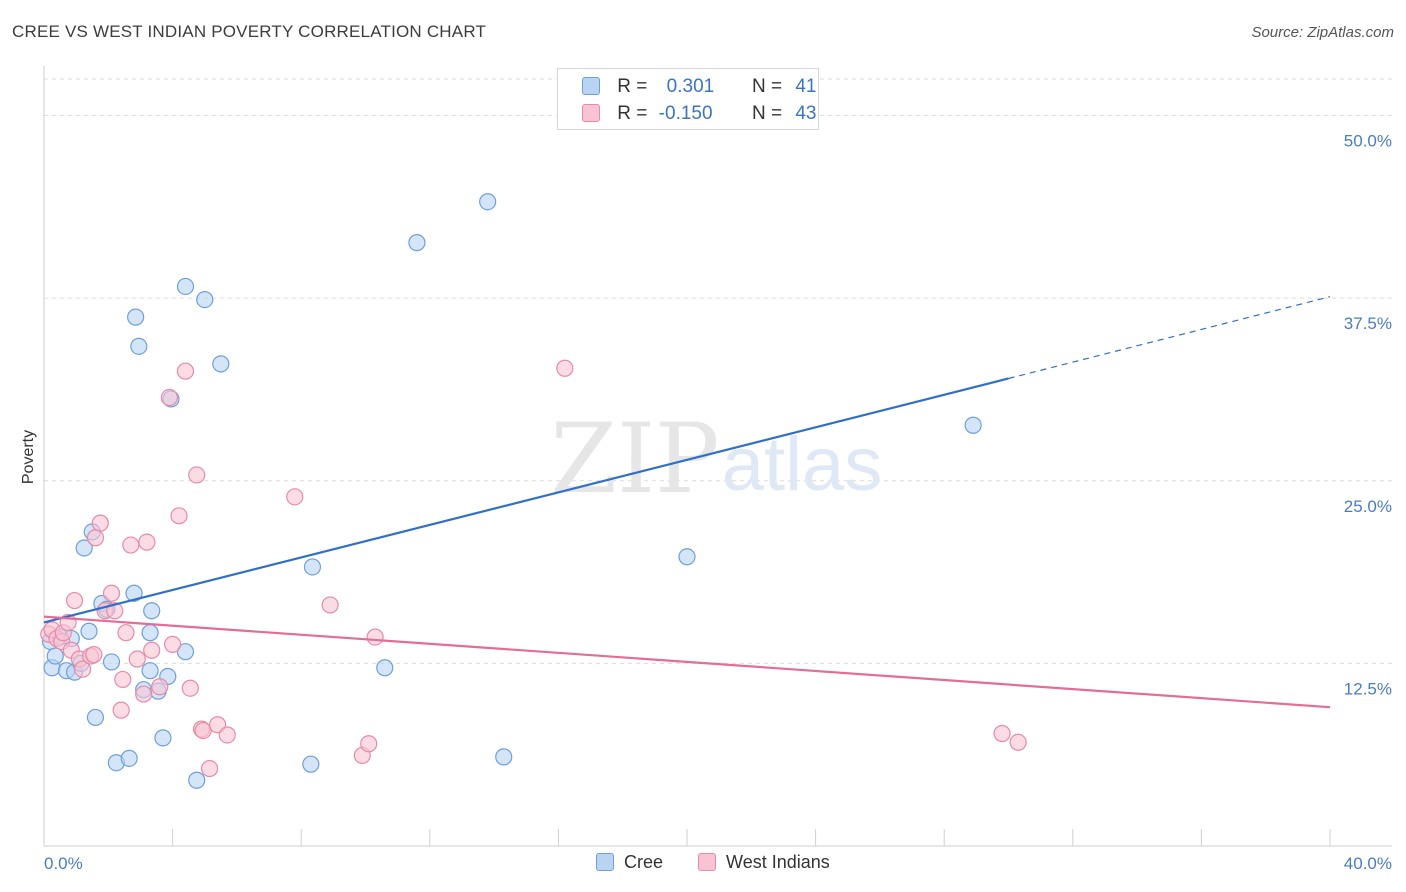 The height and width of the screenshot is (892, 1406). I want to click on series-legend: Cree West Indians, so click(728, 862).